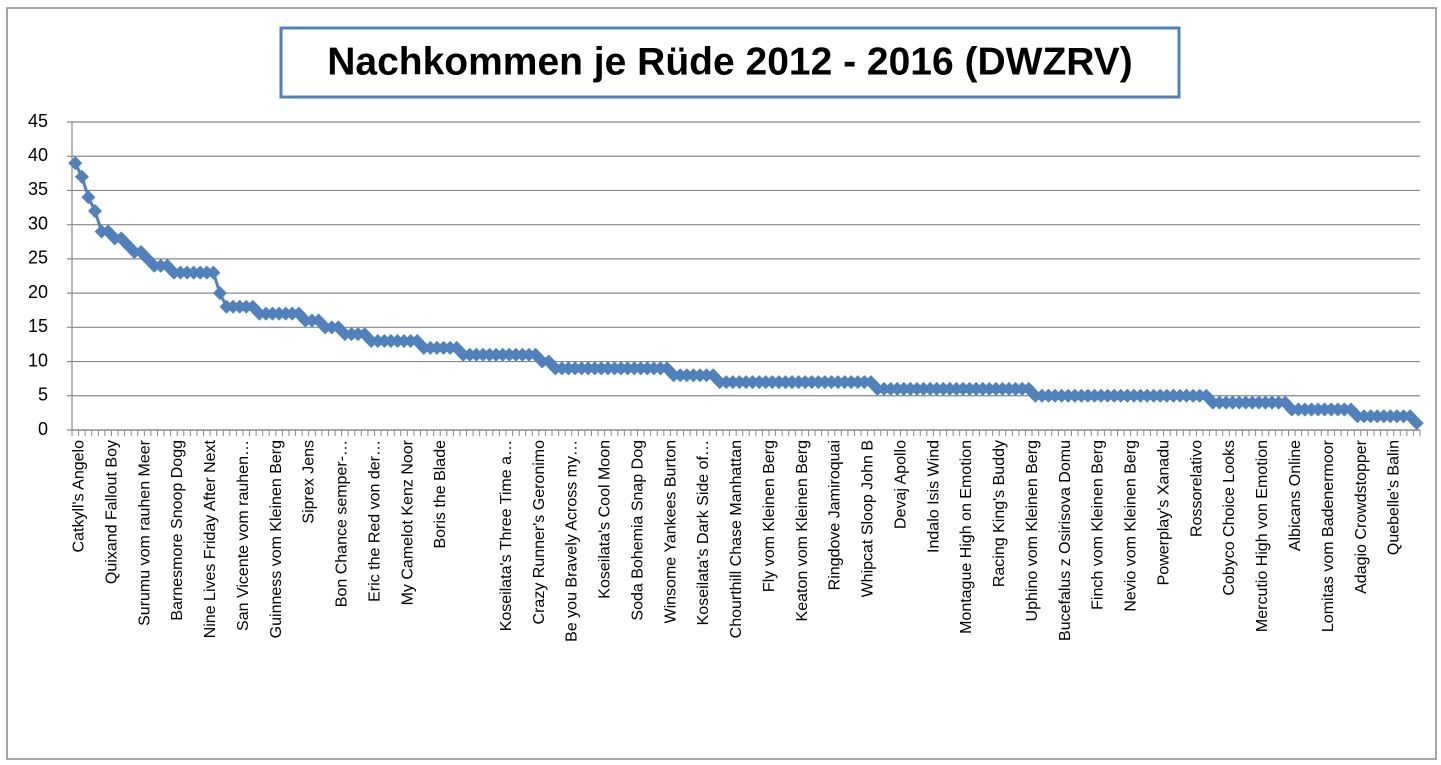  I want to click on title-box, so click(730, 62).